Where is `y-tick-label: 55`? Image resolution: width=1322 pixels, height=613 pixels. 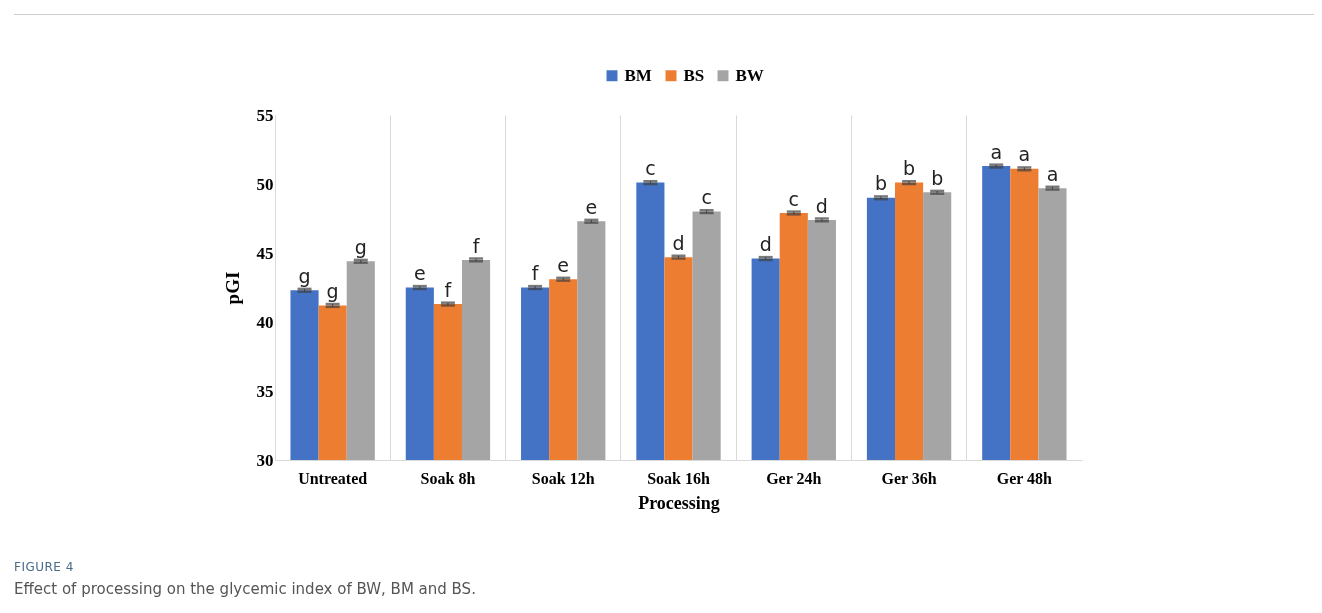
y-tick-label: 55 is located at coordinates (265, 115).